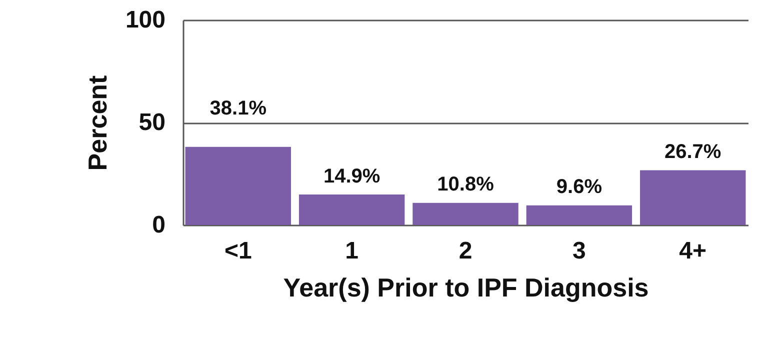 The height and width of the screenshot is (359, 757). What do you see at coordinates (465, 185) in the screenshot?
I see `data-label: 10.8%` at bounding box center [465, 185].